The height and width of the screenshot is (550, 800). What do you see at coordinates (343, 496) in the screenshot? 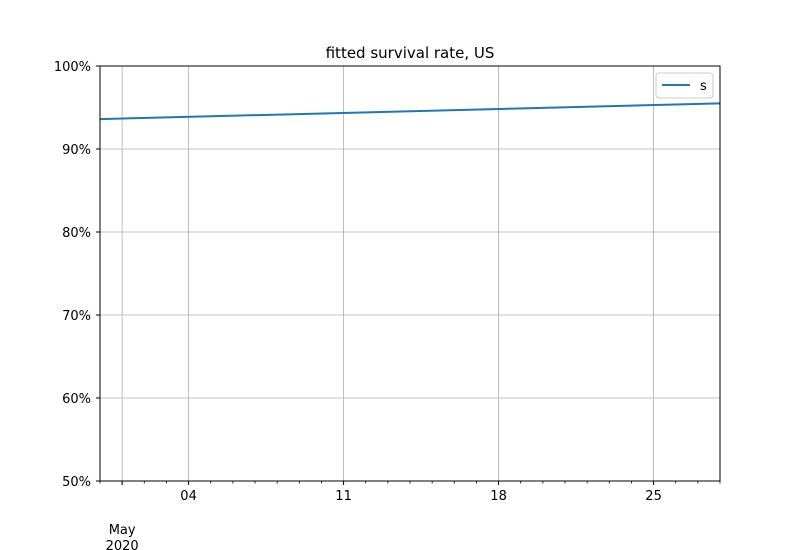
I see `x-tick-label: 11` at bounding box center [343, 496].